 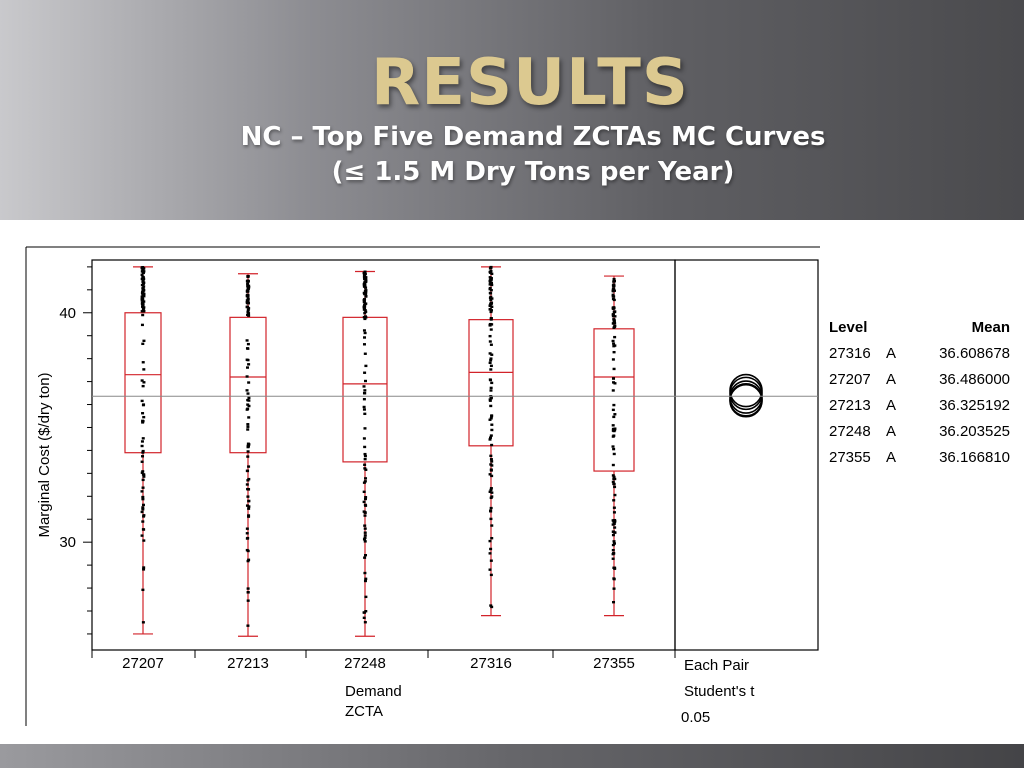 I want to click on y-tick-label: 30, so click(x=67, y=542).